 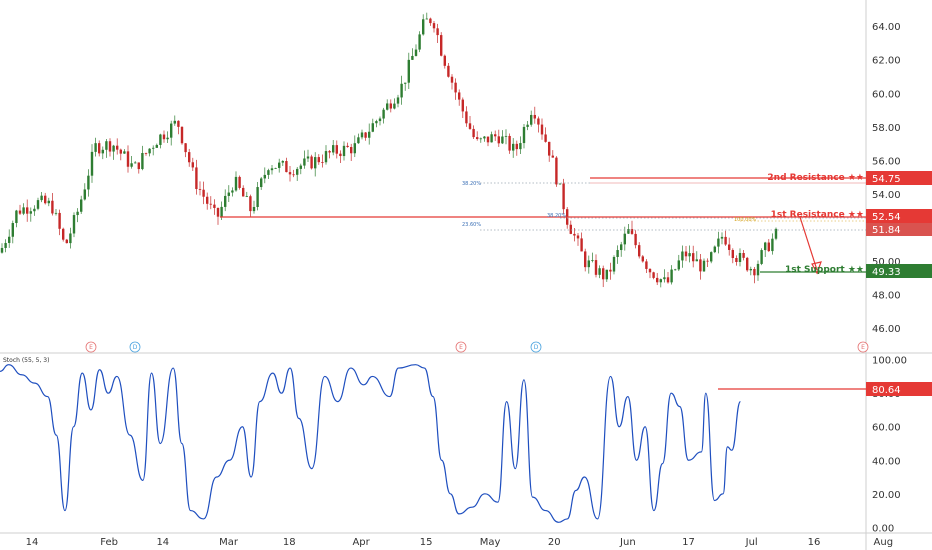 I want to click on event-marker-earnings-1: E, so click(x=91, y=347).